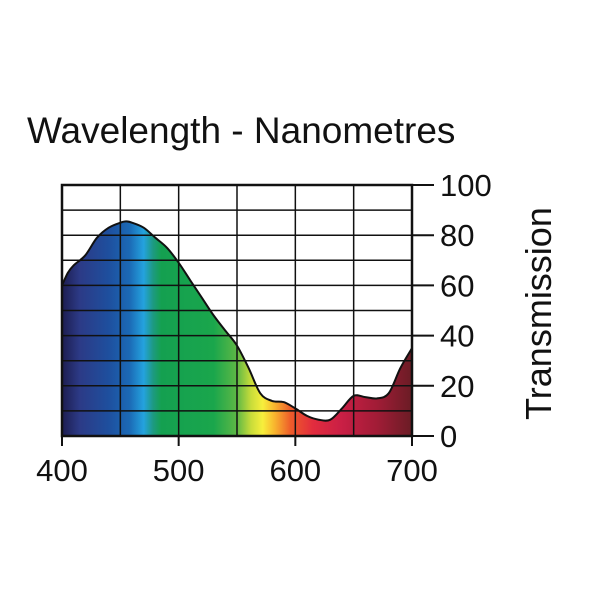 The width and height of the screenshot is (600, 600). I want to click on x-tick-label: 600, so click(295, 470).